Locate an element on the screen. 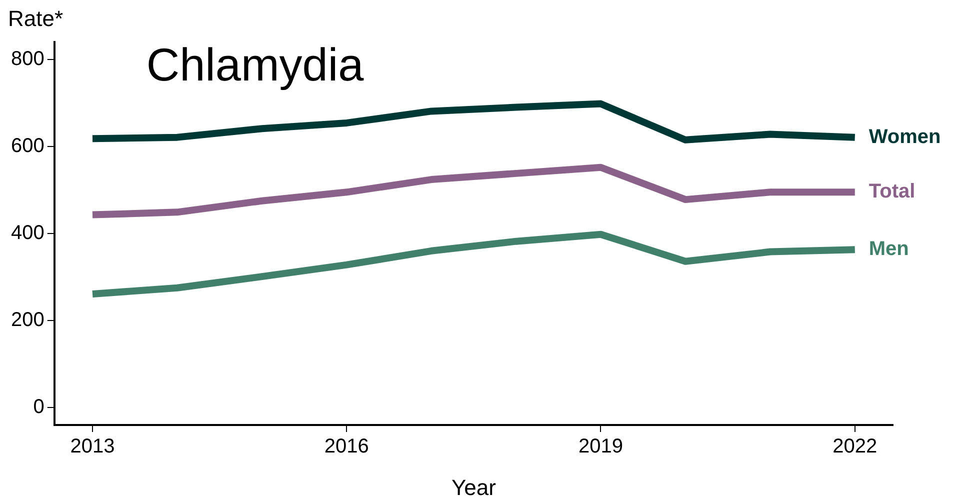 The height and width of the screenshot is (502, 953). y-tick-label: 200 is located at coordinates (27, 320).